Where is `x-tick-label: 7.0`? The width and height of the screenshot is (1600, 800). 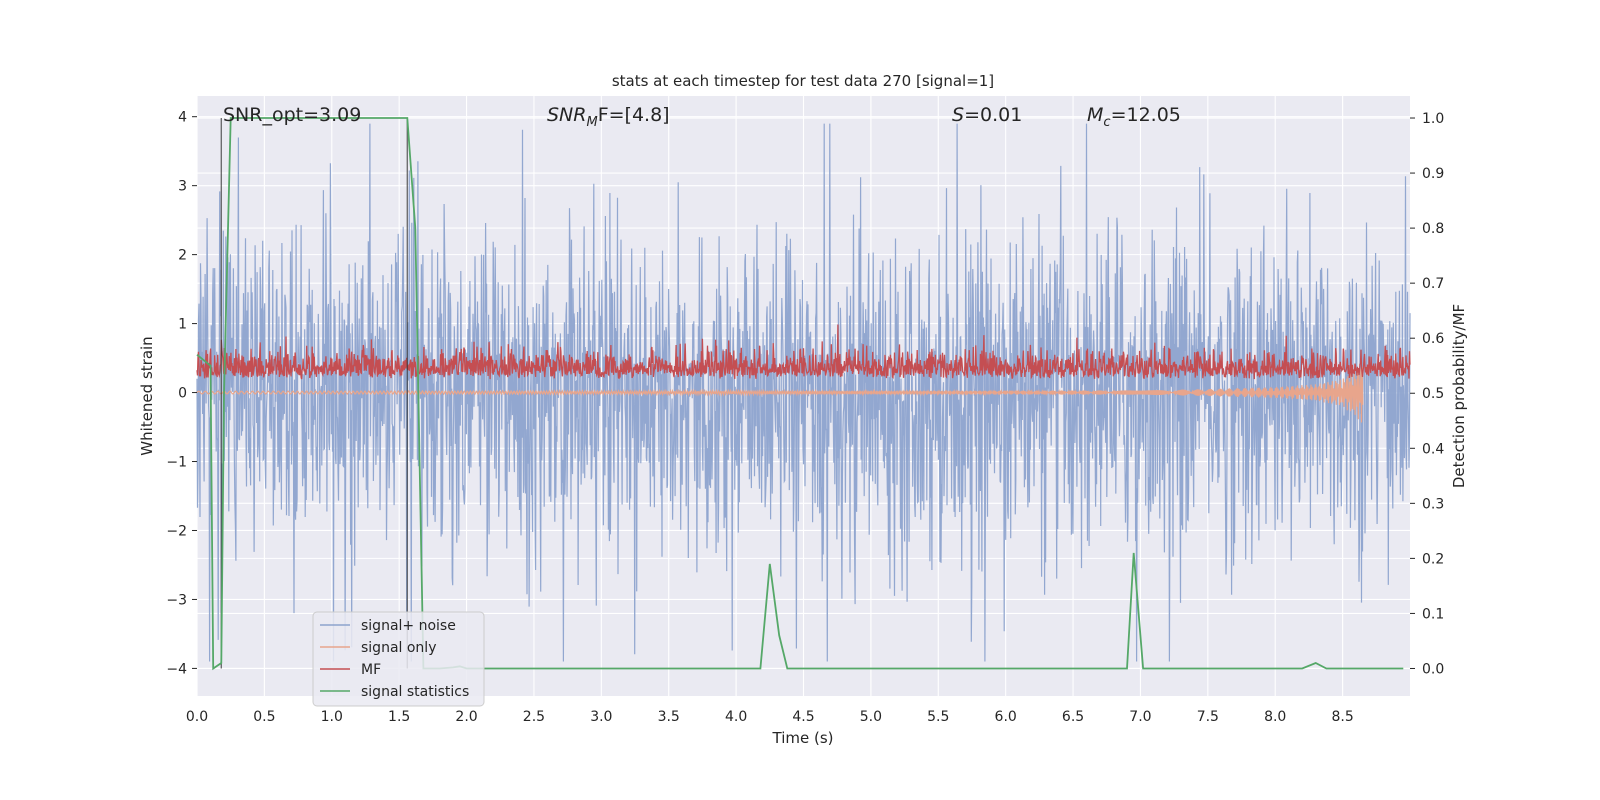 x-tick-label: 7.0 is located at coordinates (1140, 717).